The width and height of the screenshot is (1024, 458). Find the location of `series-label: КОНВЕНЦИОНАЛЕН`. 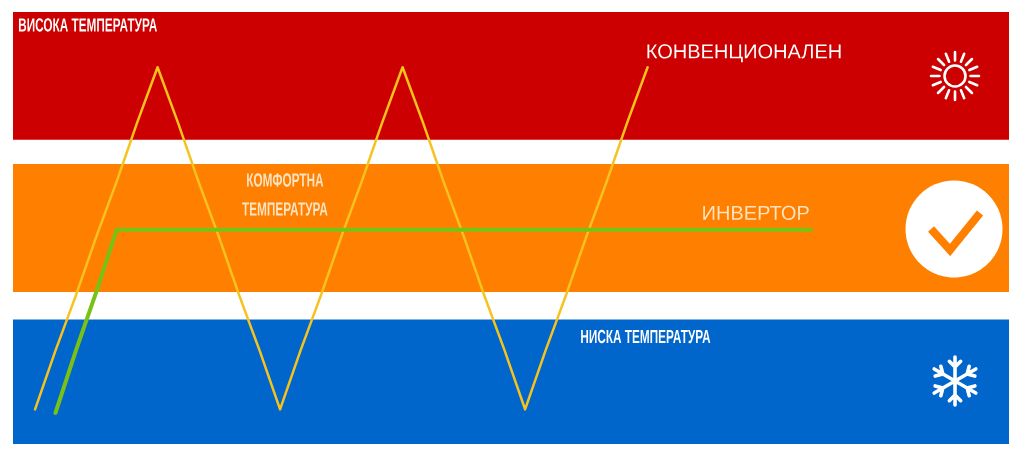

series-label: КОНВЕНЦИОНАЛЕН is located at coordinates (744, 53).